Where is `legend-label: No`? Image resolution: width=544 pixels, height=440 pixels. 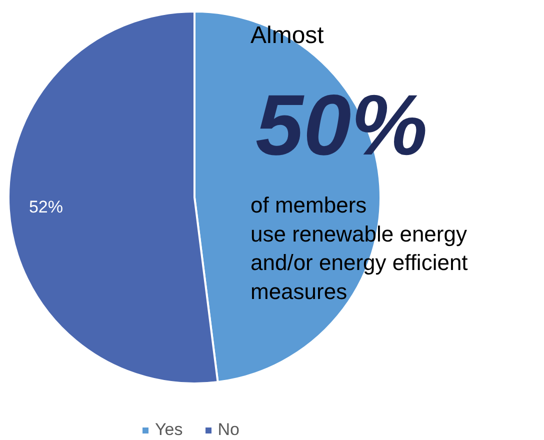 legend-label: No is located at coordinates (229, 430).